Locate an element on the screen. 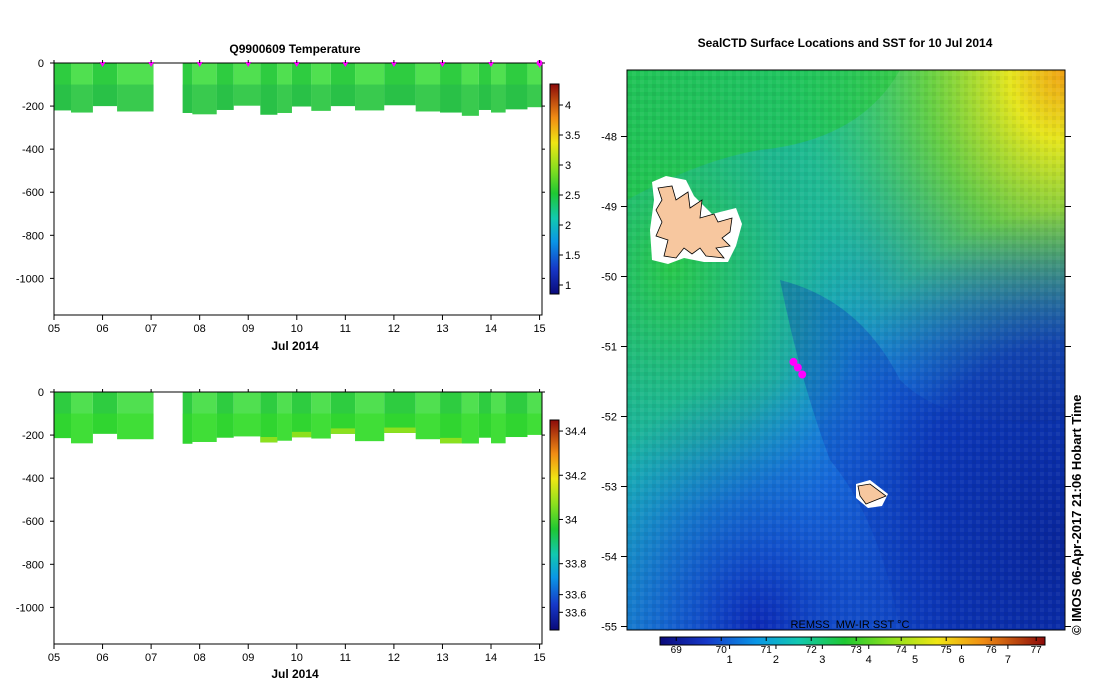 Image resolution: width=1099 pixels, height=700 pixels. salinity-profiles is located at coordinates (298, 418).